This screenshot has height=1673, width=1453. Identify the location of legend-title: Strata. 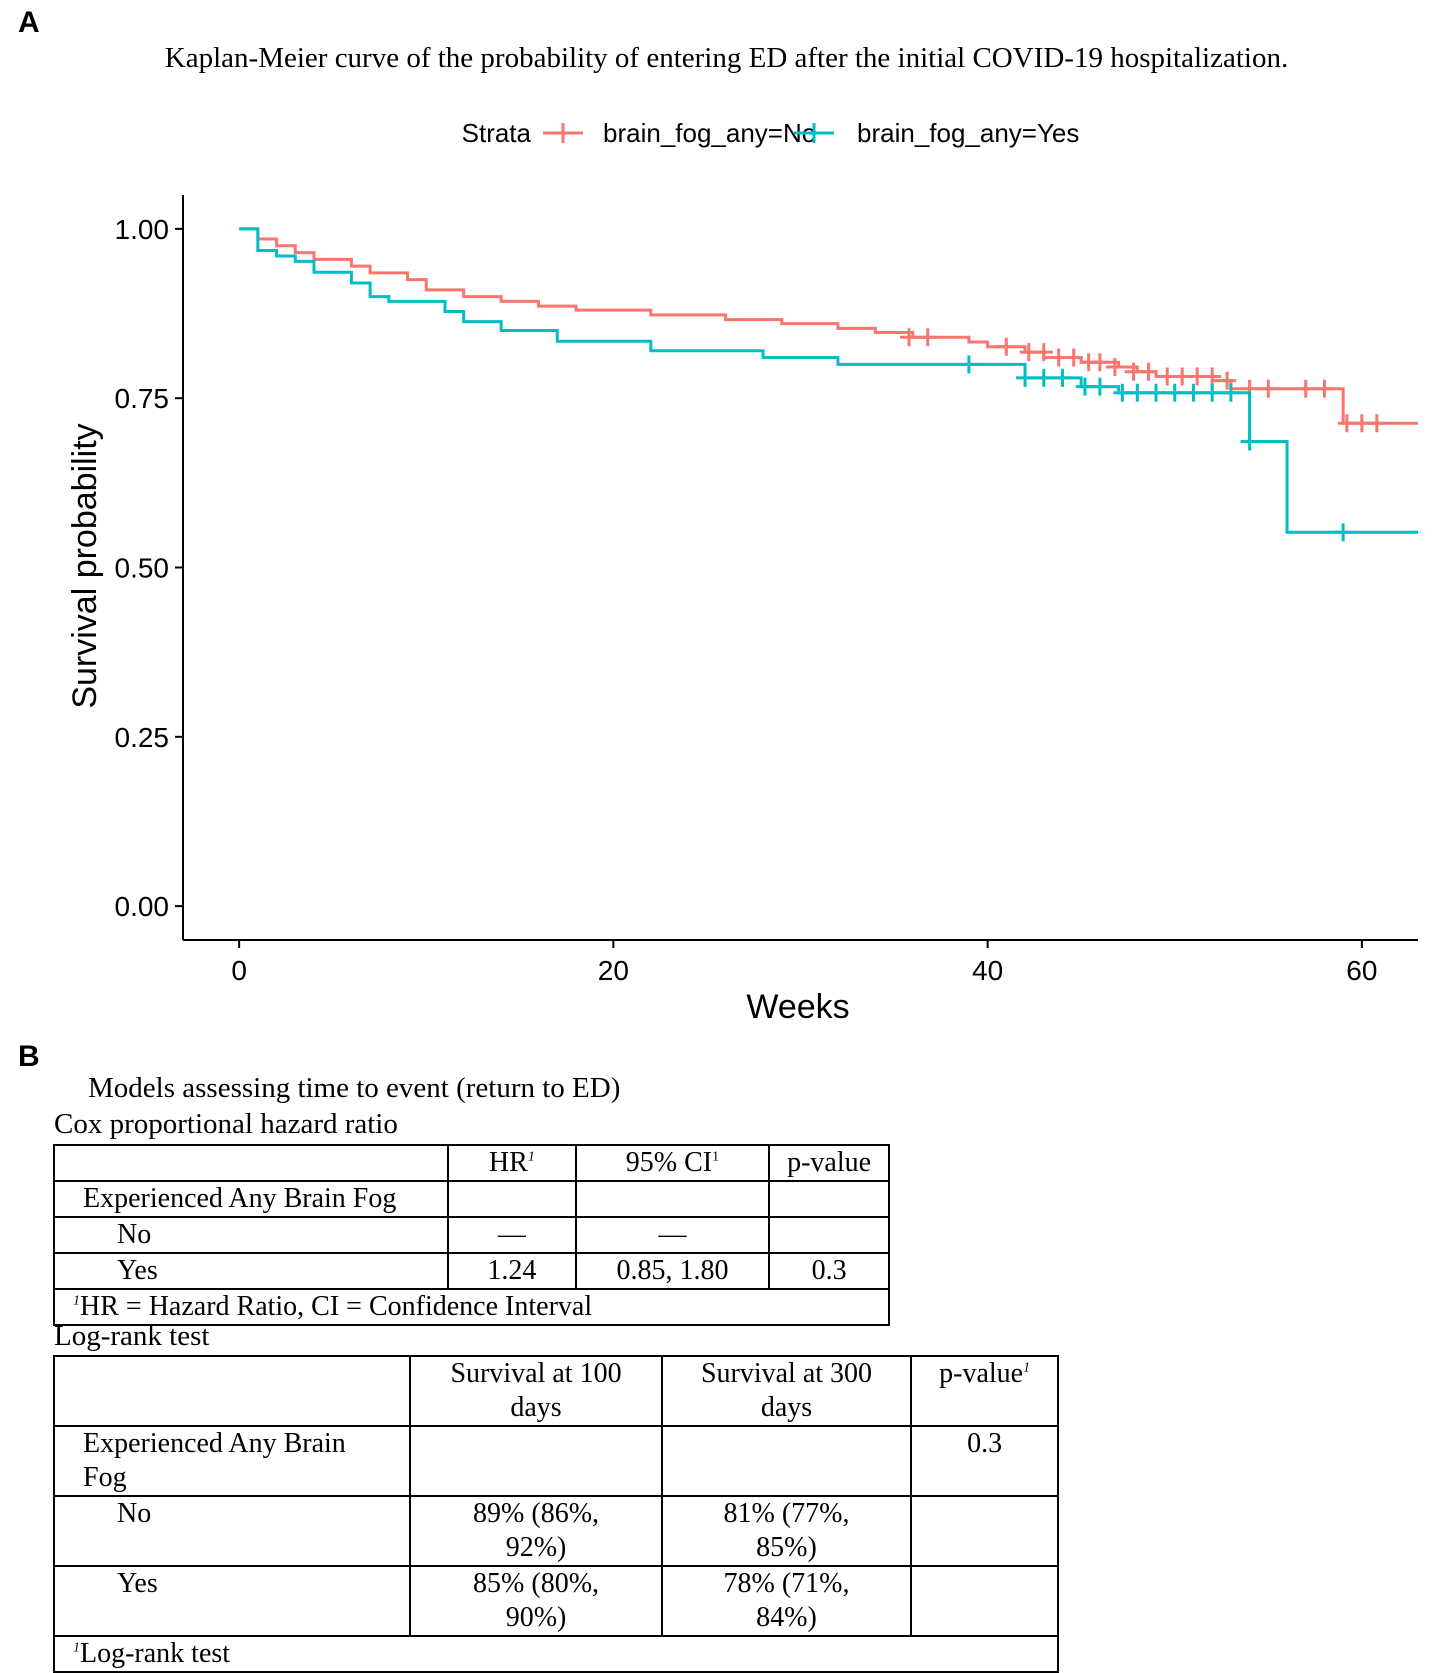
(497, 133).